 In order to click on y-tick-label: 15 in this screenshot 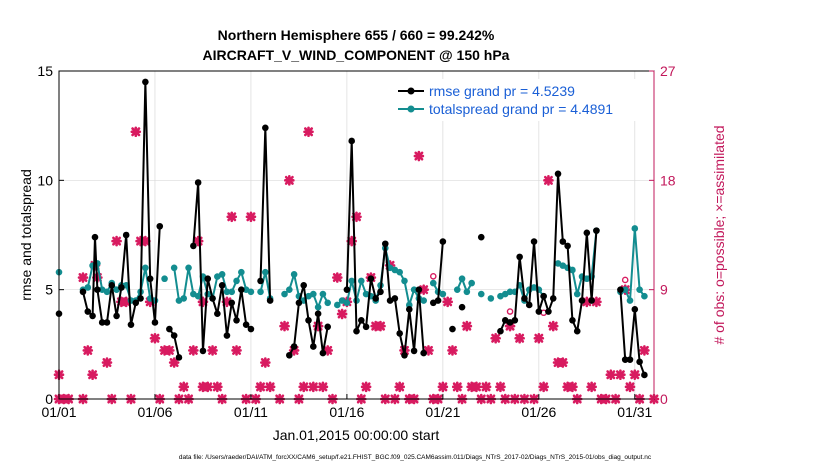, I will do `click(45, 71)`.